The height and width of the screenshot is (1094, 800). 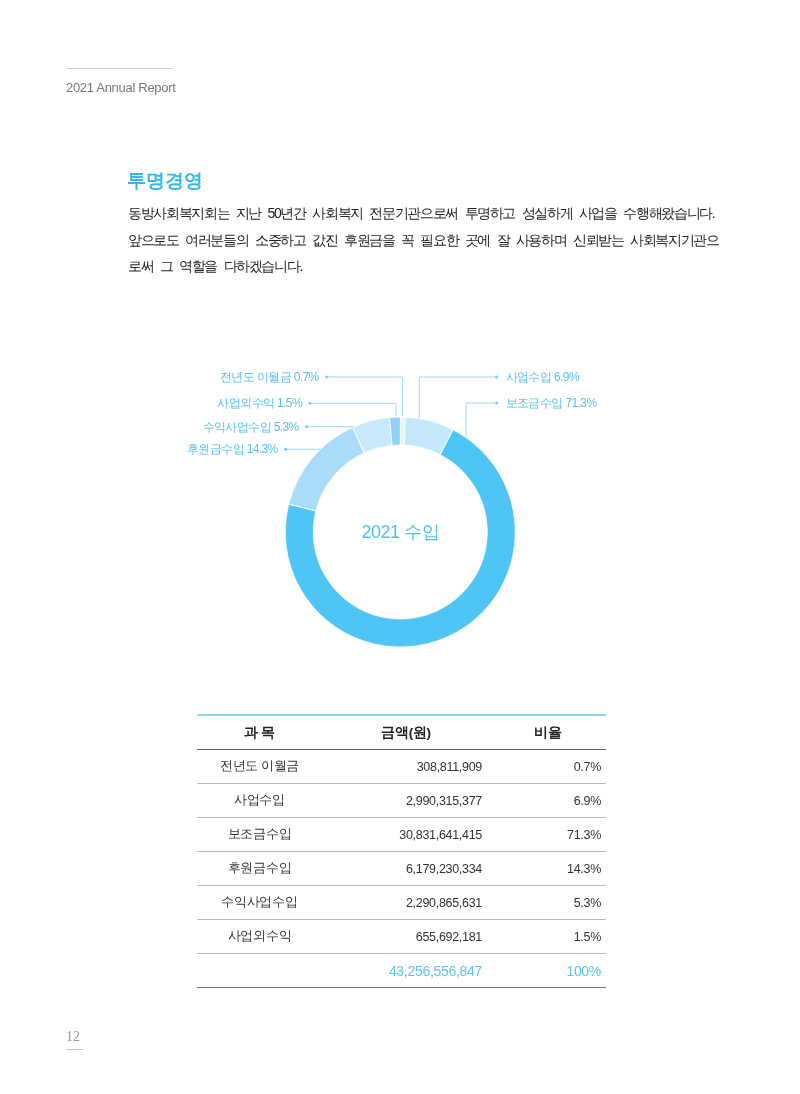 I want to click on text: 1.5%, so click(x=548, y=936).